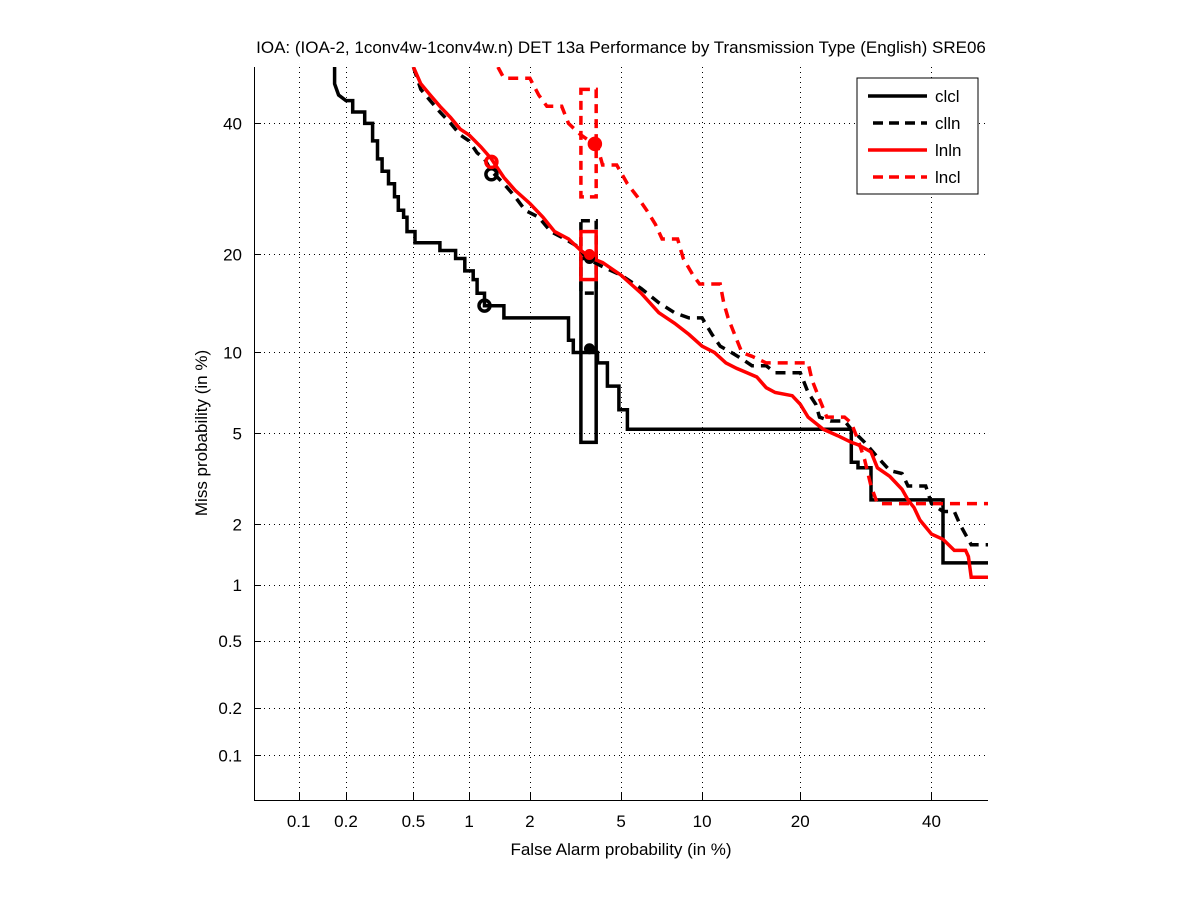 The image size is (1201, 900). Describe the element at coordinates (588, 143) in the screenshot. I see `confidence-box-lncl` at that location.